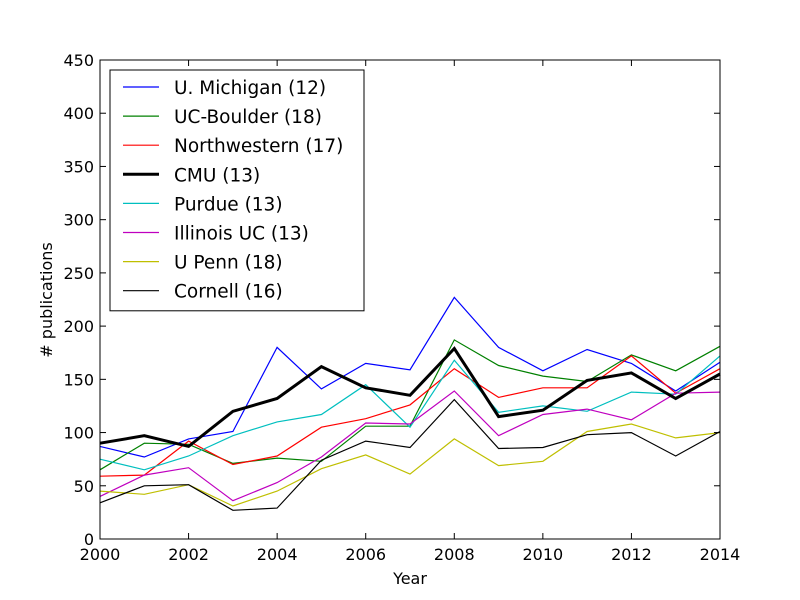 This screenshot has width=800, height=600. I want to click on y-tick-label: 450, so click(78, 60).